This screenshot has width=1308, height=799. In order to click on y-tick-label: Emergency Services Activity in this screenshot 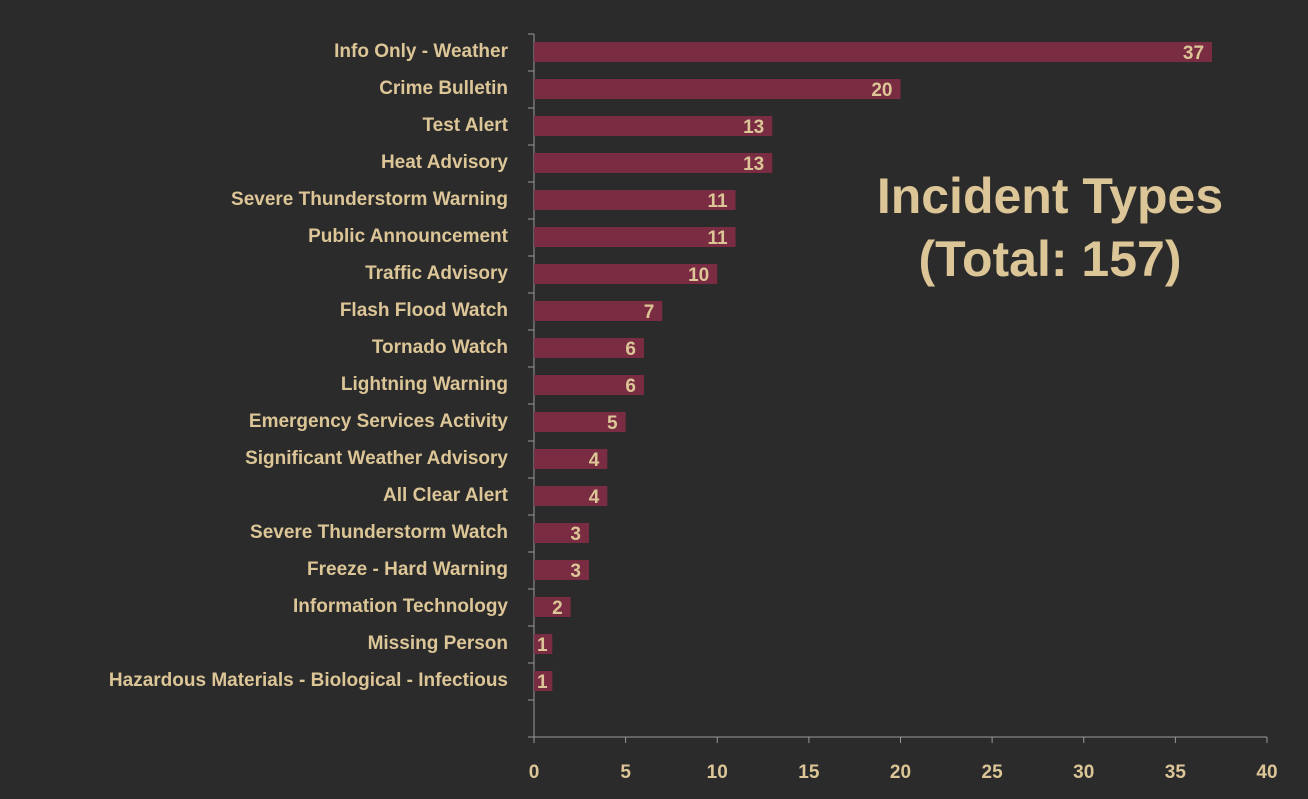, I will do `click(379, 421)`.